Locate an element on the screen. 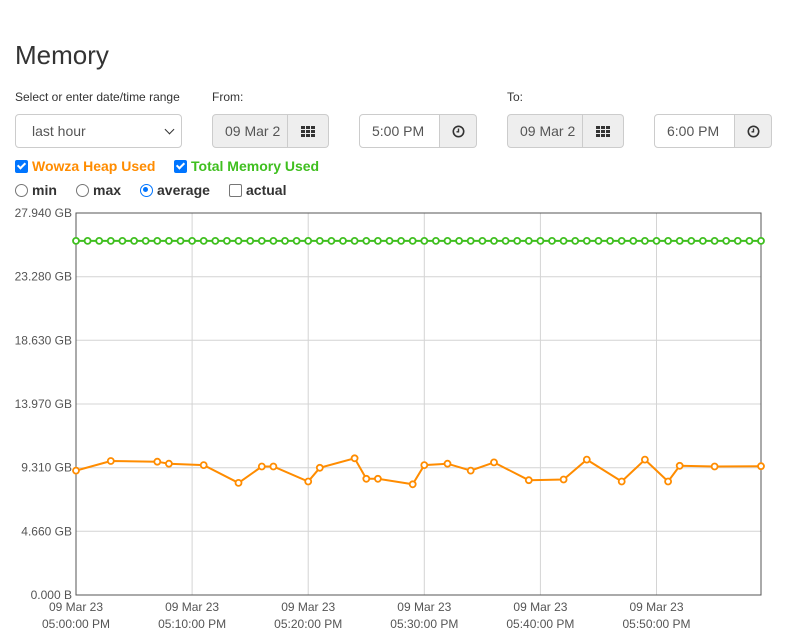 The image size is (787, 634). stat-option-label: min is located at coordinates (44, 190).